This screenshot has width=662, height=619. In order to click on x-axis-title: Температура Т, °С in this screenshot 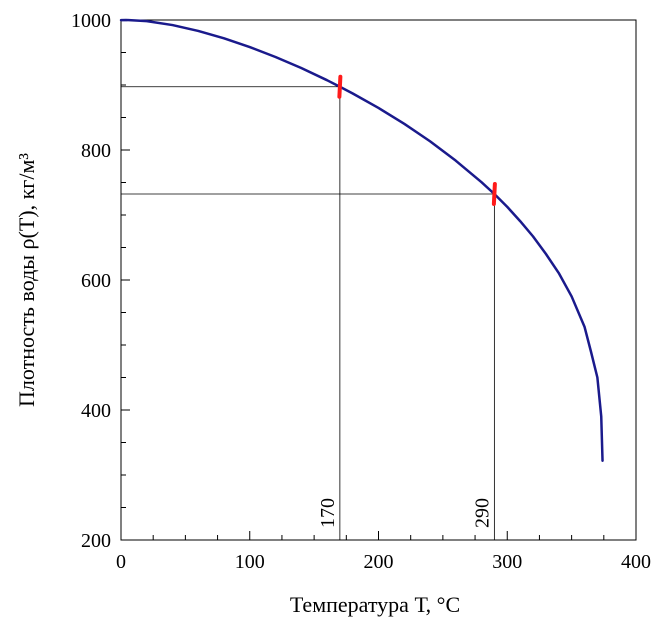, I will do `click(375, 604)`.